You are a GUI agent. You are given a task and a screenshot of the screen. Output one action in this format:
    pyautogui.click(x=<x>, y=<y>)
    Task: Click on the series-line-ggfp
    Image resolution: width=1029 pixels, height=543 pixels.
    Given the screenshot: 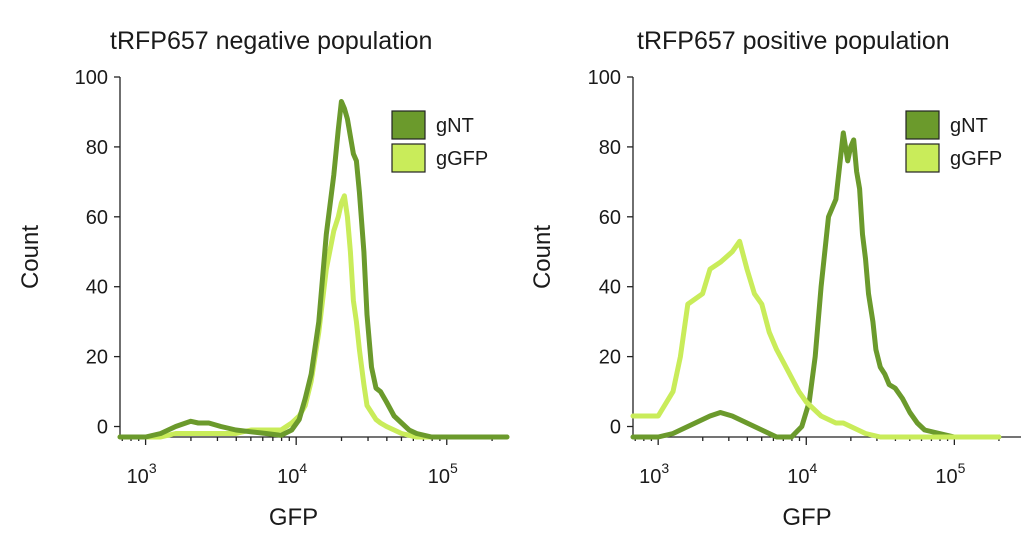 What is the action you would take?
    pyautogui.click(x=816, y=339)
    